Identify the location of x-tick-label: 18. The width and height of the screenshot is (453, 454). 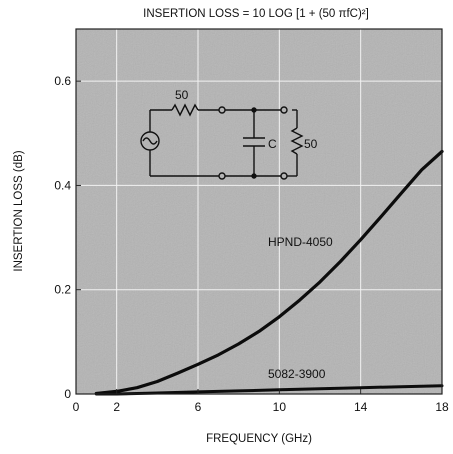
(442, 407).